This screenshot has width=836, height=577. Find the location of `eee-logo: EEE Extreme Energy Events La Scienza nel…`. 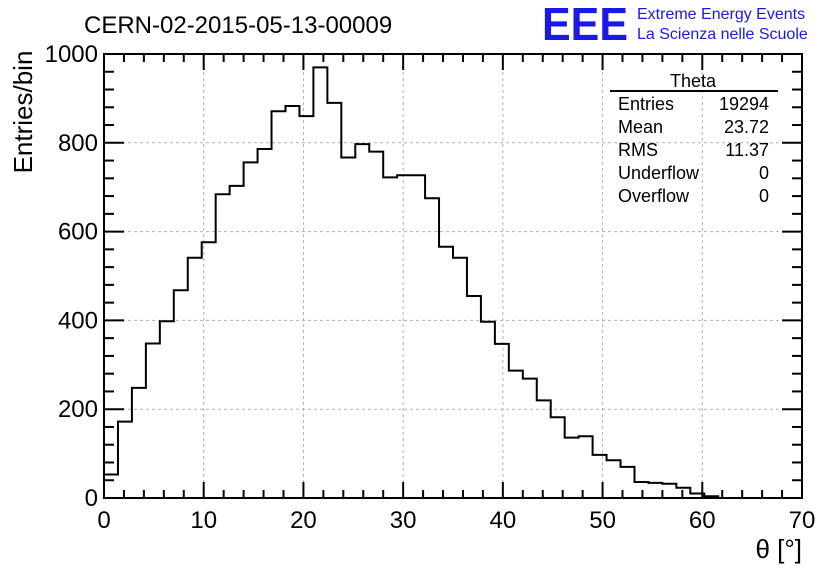

eee-logo: EEE Extreme Energy Events La Scienza nel… is located at coordinates (675, 25).